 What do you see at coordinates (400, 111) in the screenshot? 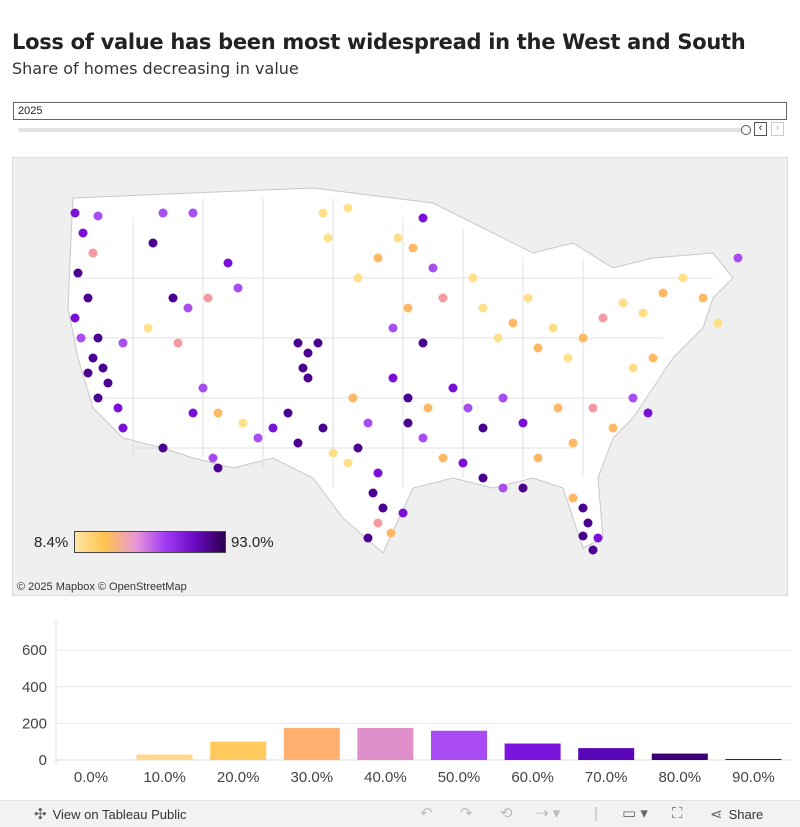
I see `year-filter: 2025` at bounding box center [400, 111].